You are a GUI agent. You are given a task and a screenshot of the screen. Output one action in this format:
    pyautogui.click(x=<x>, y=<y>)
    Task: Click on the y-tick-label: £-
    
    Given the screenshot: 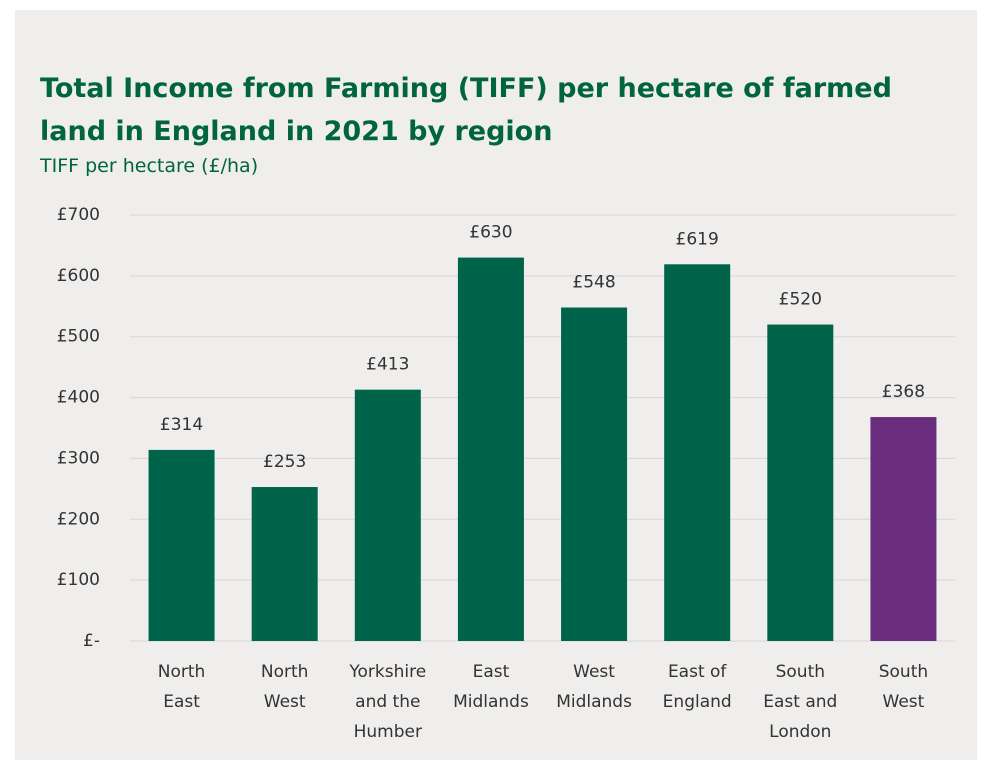 What is the action you would take?
    pyautogui.click(x=91, y=641)
    